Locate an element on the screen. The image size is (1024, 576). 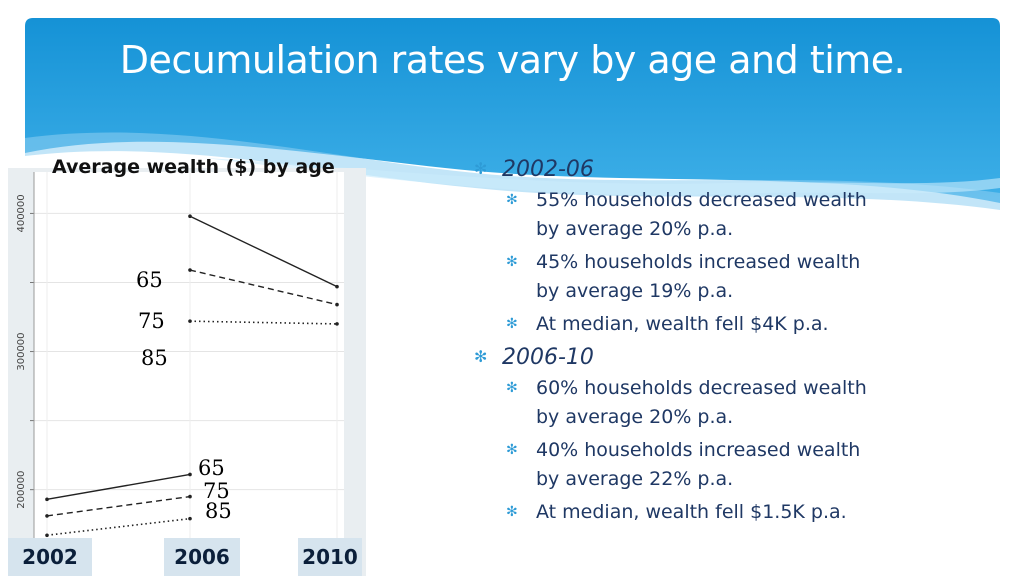
series-label-85-left: 85 is located at coordinates (218, 511).